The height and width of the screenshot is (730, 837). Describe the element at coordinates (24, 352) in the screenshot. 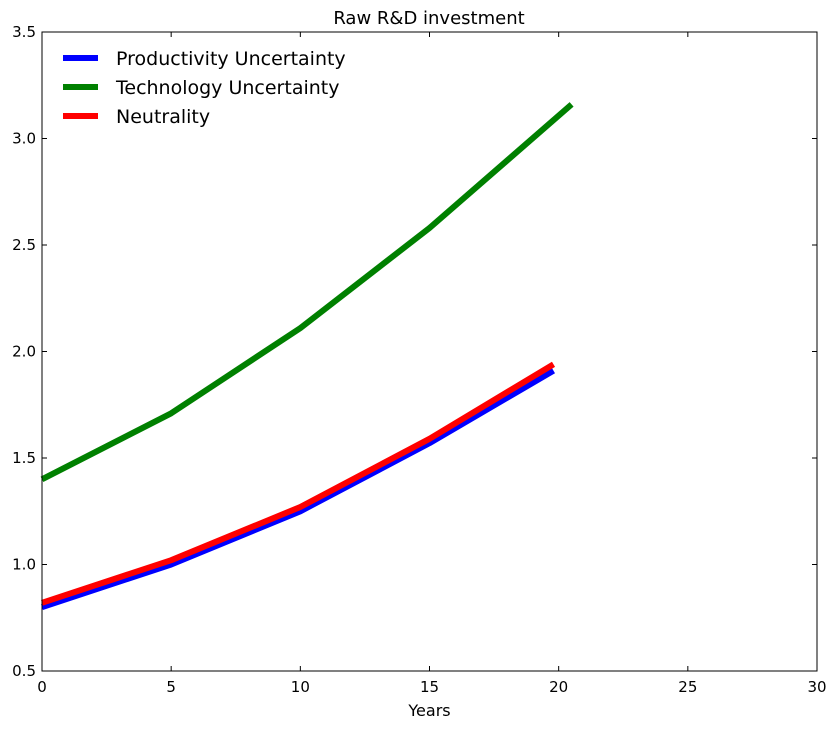

I see `y-tick-label: 2.0` at that location.